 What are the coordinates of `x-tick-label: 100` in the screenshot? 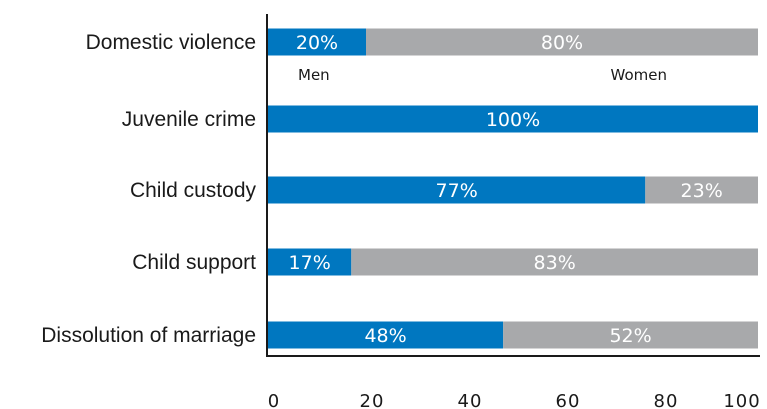 It's located at (741, 400).